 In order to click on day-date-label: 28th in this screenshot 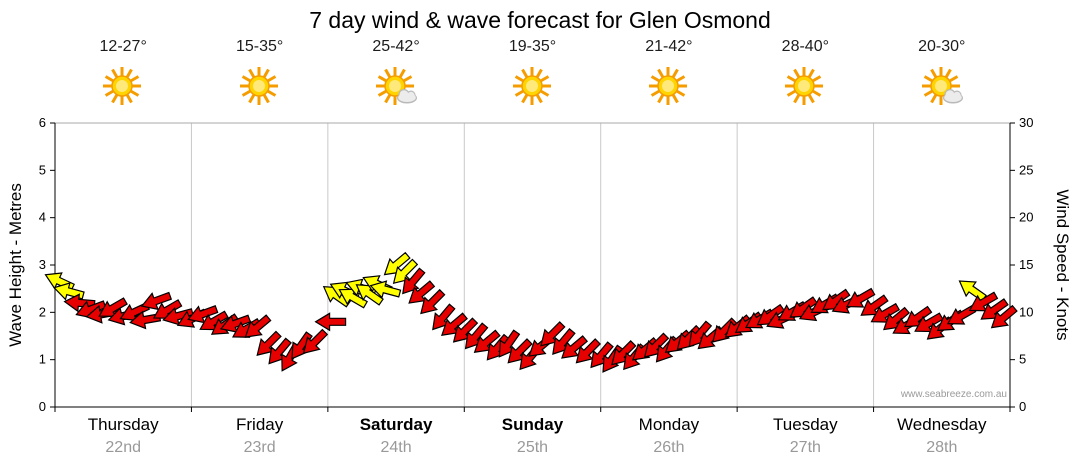, I will do `click(942, 447)`.